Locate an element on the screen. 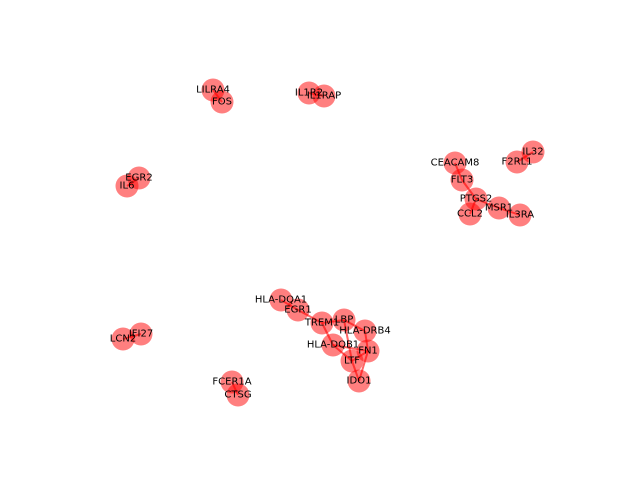  node-lbp is located at coordinates (344, 320).